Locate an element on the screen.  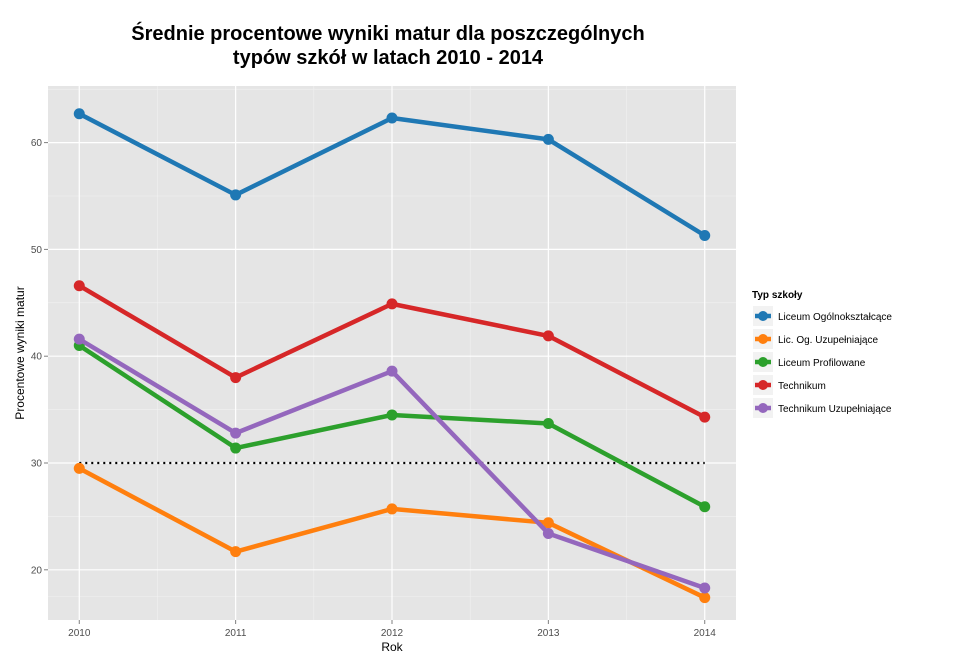
x-tick-label: 2010 is located at coordinates (79, 633).